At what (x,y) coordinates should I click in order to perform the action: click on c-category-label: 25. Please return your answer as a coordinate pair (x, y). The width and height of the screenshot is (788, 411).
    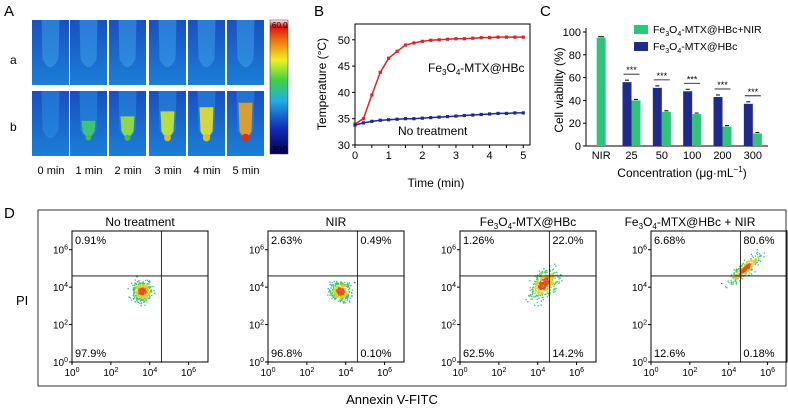
    Looking at the image, I should click on (631, 156).